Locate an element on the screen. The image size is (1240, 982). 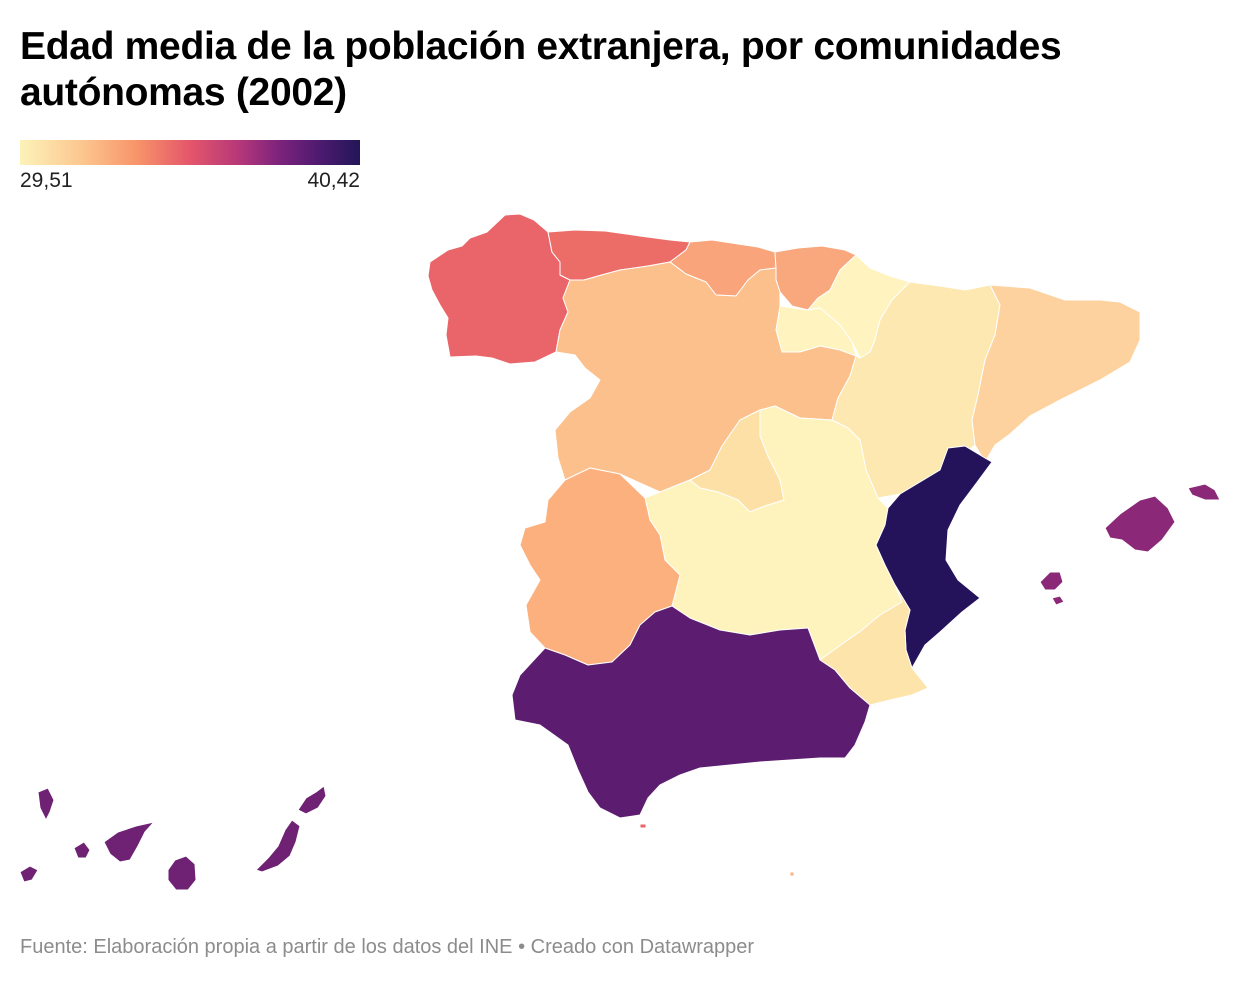
region-comunidad-valenciana is located at coordinates (934, 557).